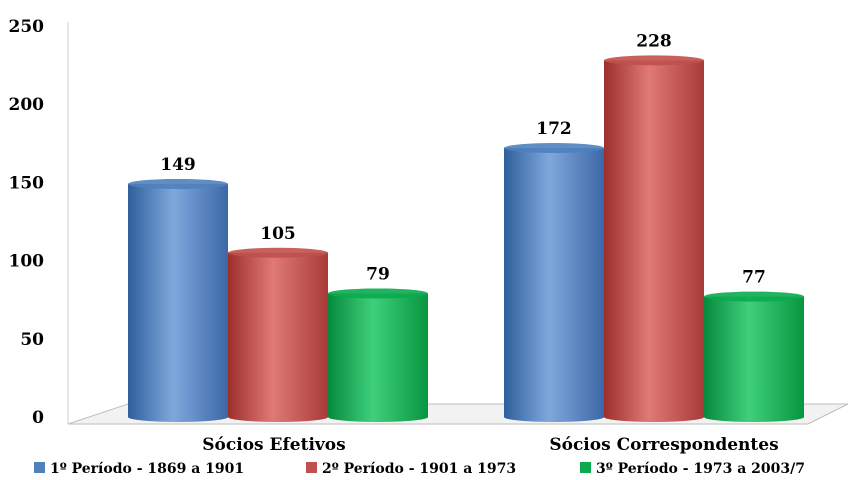  I want to click on y-tick-label-3: 150, so click(27, 183).